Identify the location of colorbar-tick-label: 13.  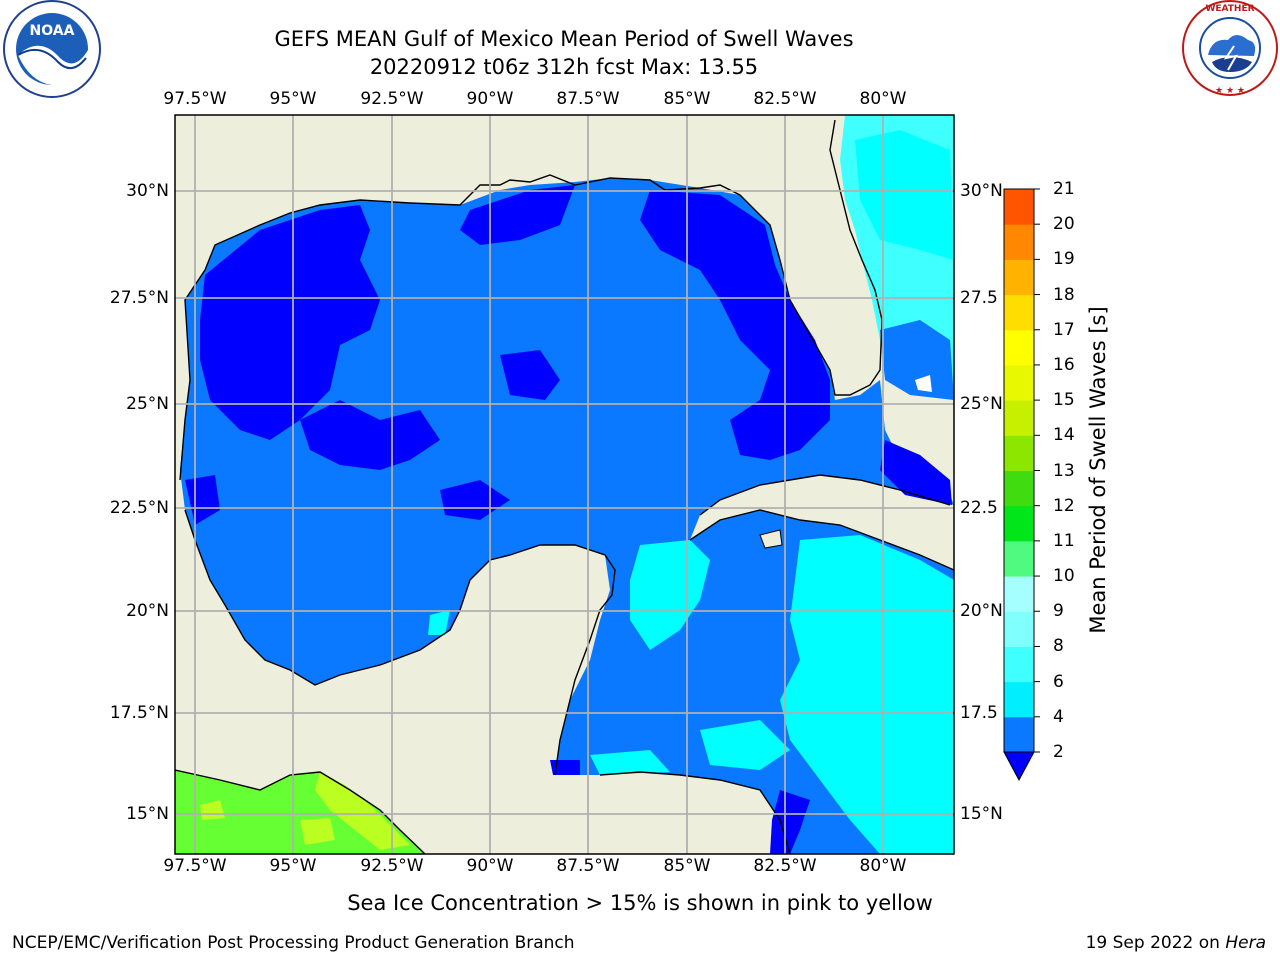
(1064, 470).